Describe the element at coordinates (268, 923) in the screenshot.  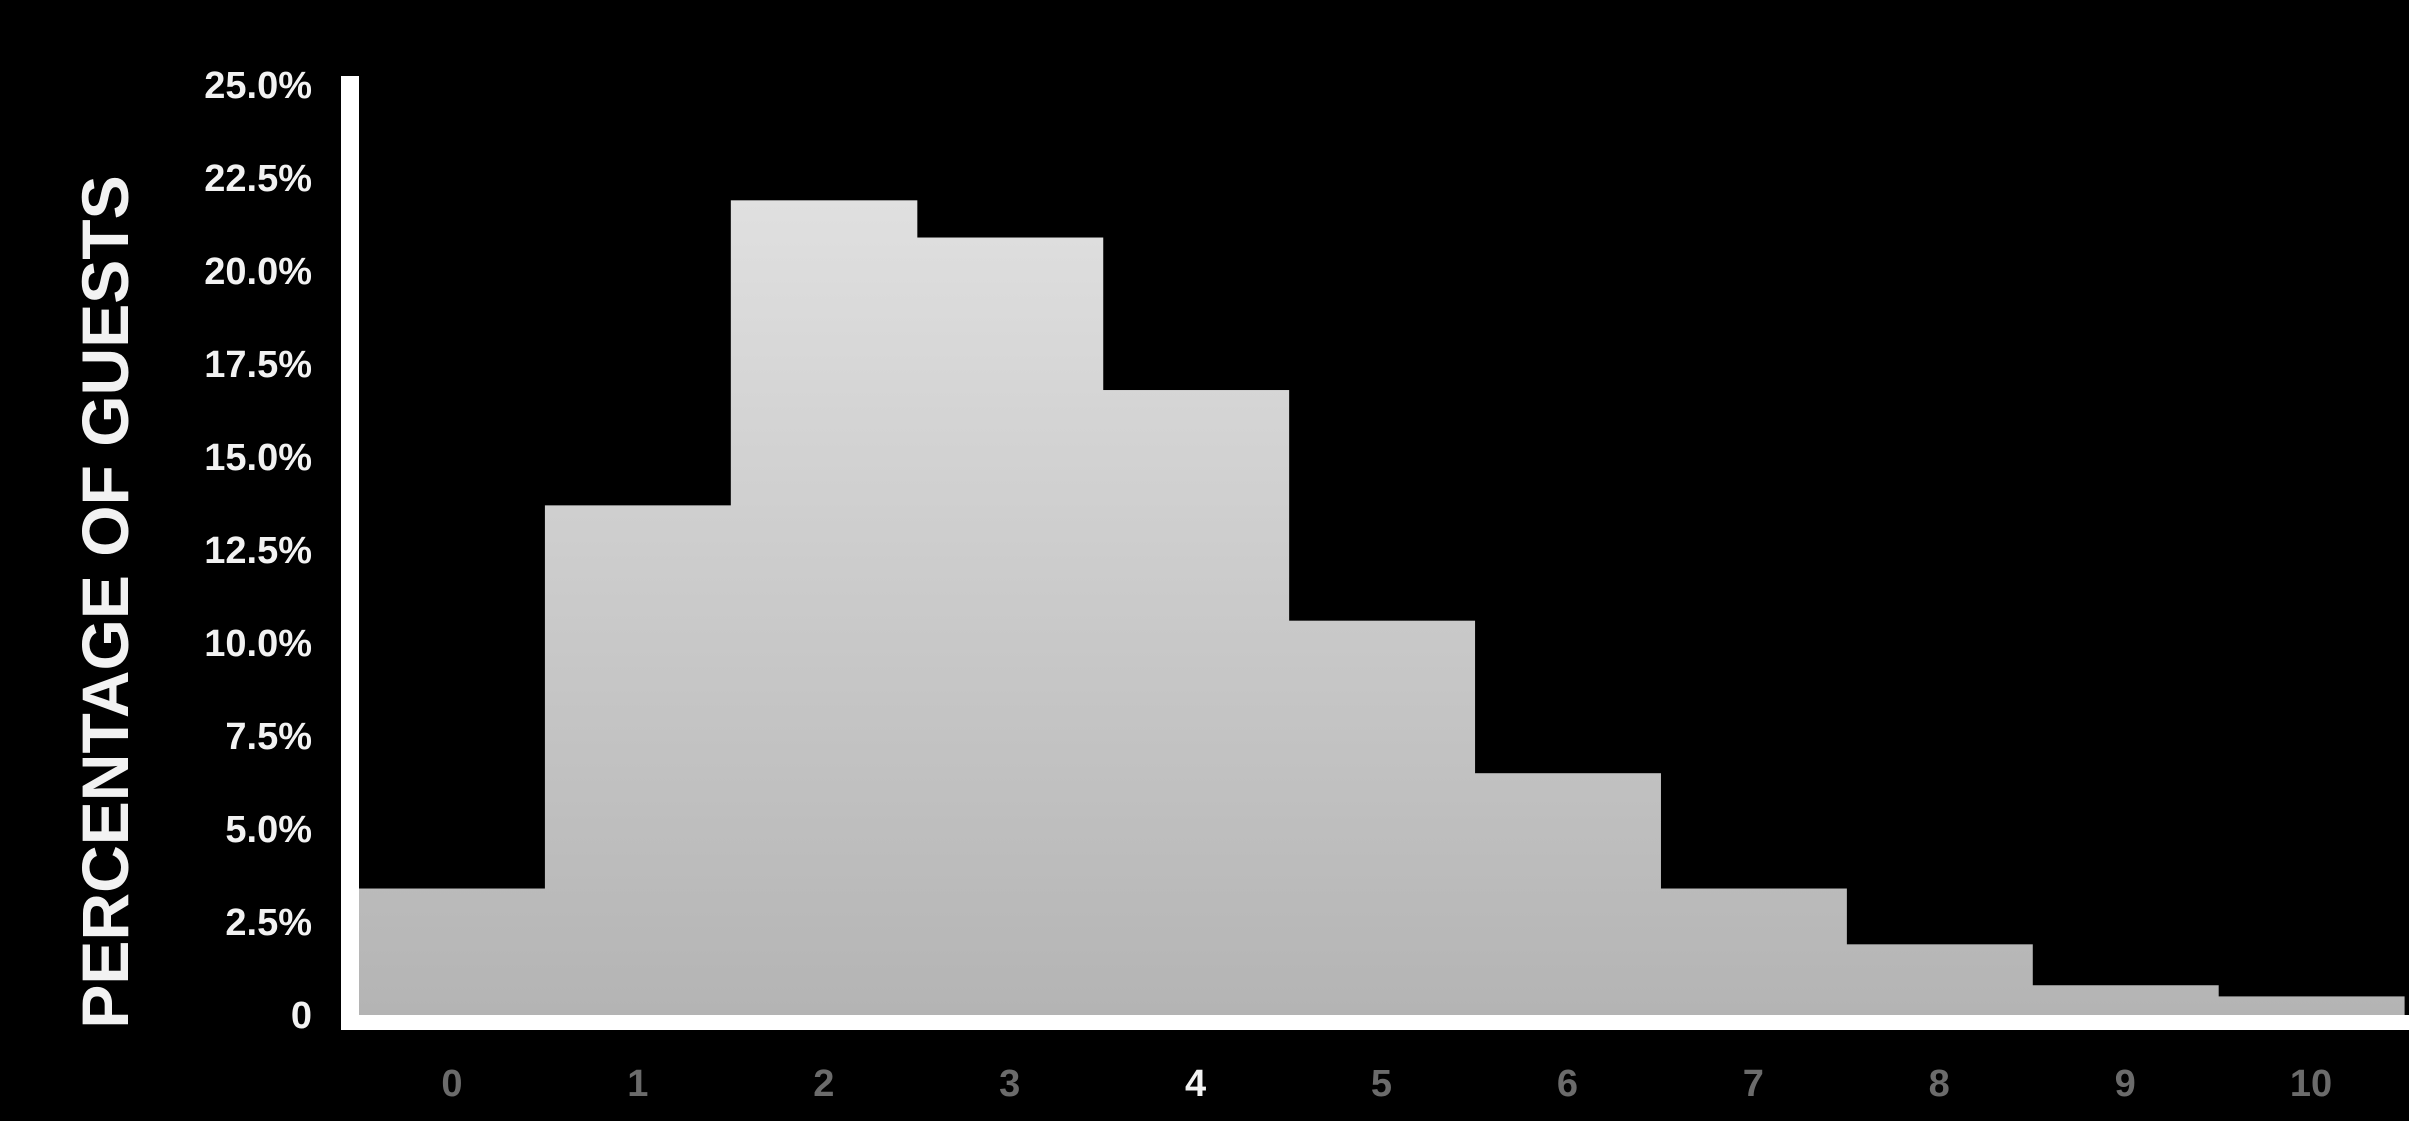
I see `y-tick-label: 2.5%` at that location.